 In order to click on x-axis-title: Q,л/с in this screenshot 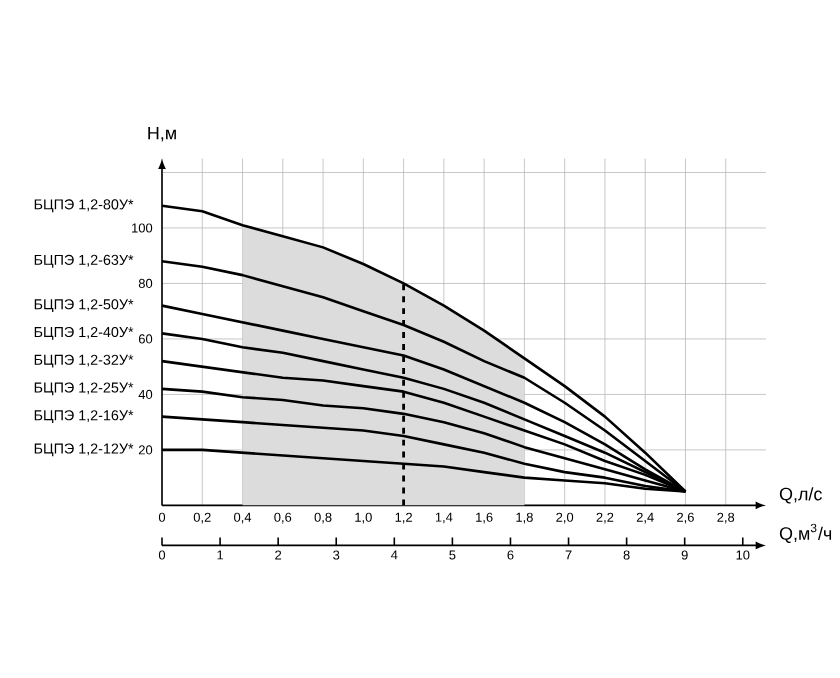, I will do `click(800, 495)`.